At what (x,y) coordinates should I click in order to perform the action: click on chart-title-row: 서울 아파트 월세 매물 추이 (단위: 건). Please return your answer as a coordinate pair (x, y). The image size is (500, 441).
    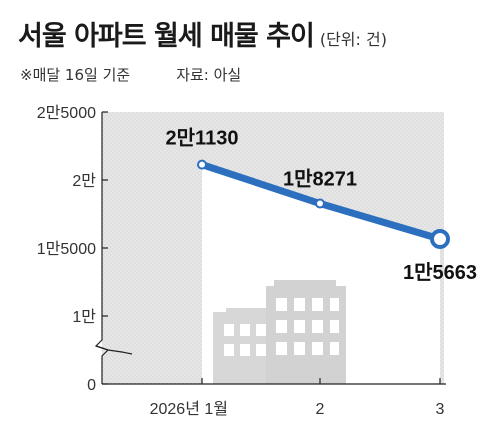
    Looking at the image, I should click on (202, 33).